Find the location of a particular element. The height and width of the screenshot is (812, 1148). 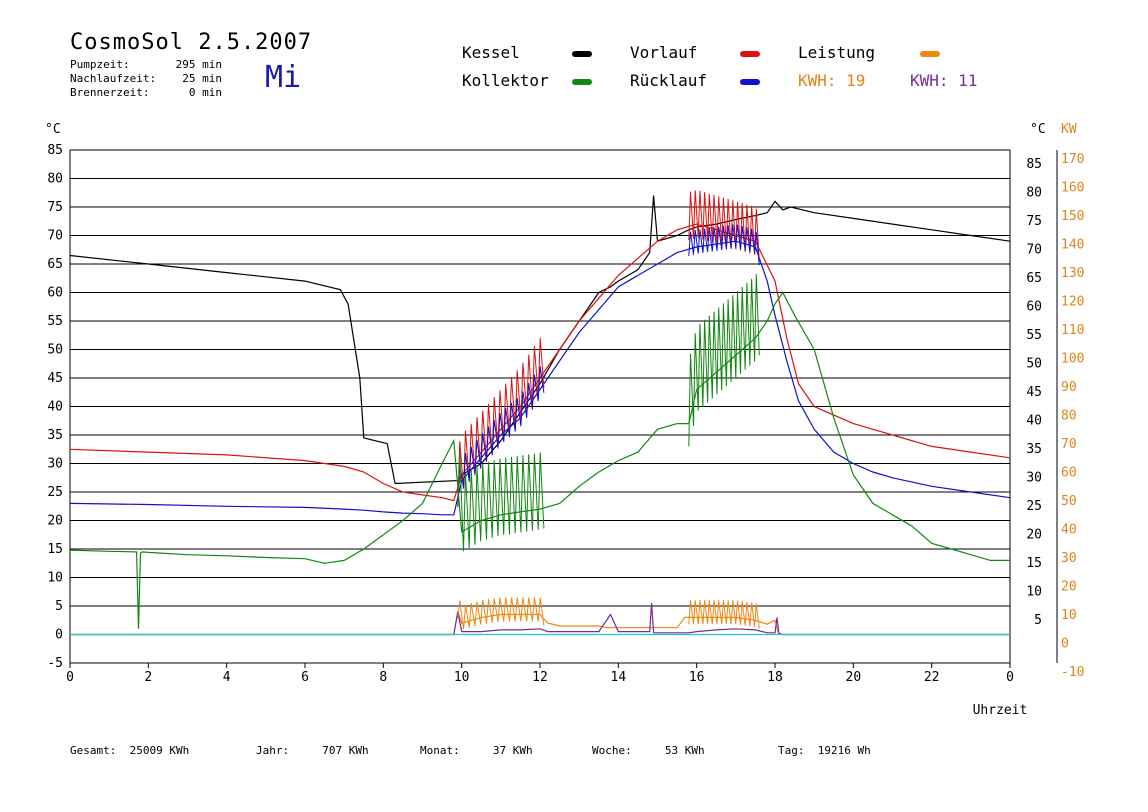

footer-gesamt: Gesamt: 25009 KWh is located at coordinates (129, 750).